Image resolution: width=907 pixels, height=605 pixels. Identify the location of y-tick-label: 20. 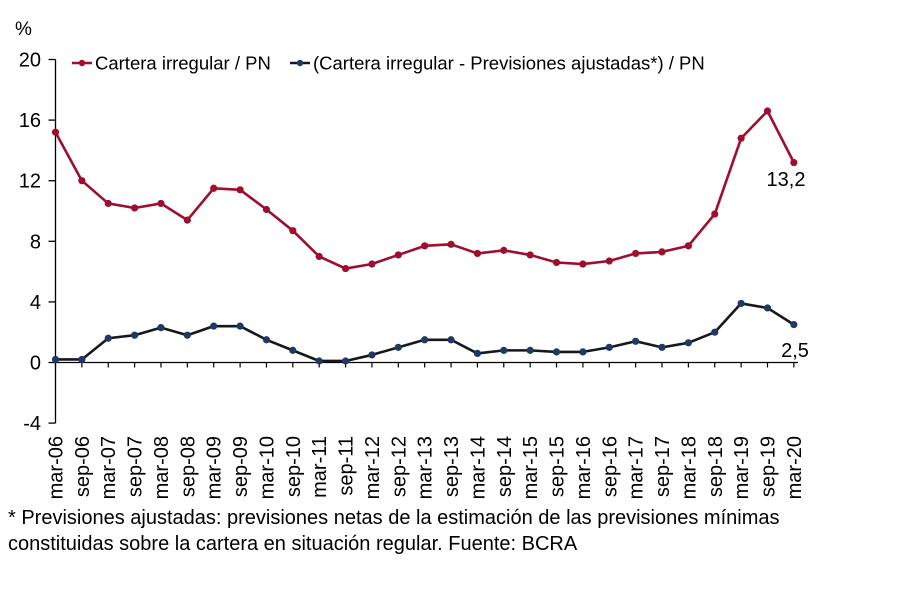
(30, 61).